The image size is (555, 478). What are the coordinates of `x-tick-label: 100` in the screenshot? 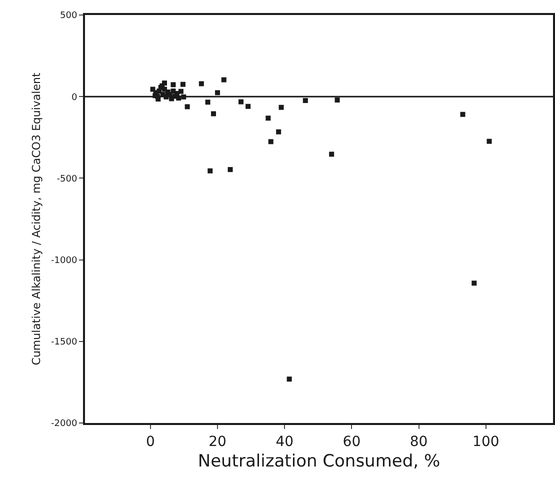 It's located at (486, 442).